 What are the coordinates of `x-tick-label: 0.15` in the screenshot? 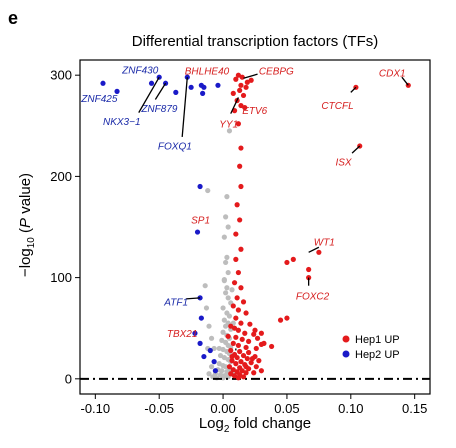 It's located at (414, 408).